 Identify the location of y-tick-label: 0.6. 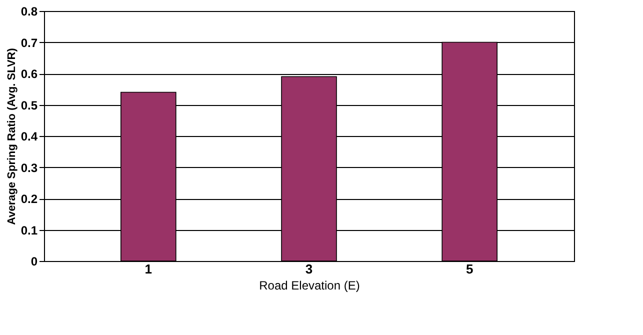
(29, 74).